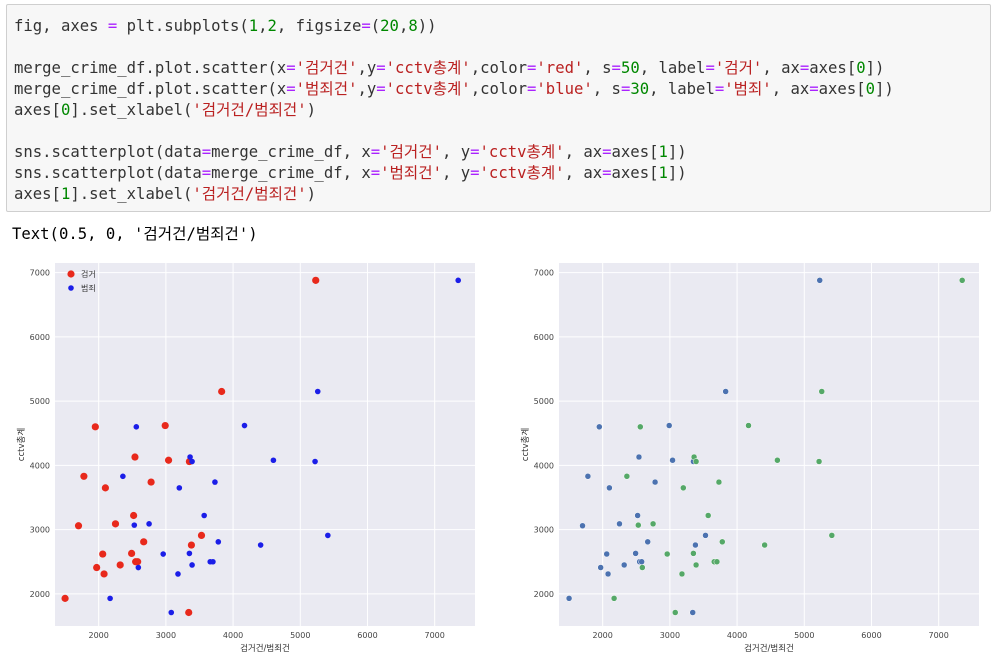  I want to click on cell-output: Text(0.5, 0, '검거건/범죄건'), so click(135, 234).